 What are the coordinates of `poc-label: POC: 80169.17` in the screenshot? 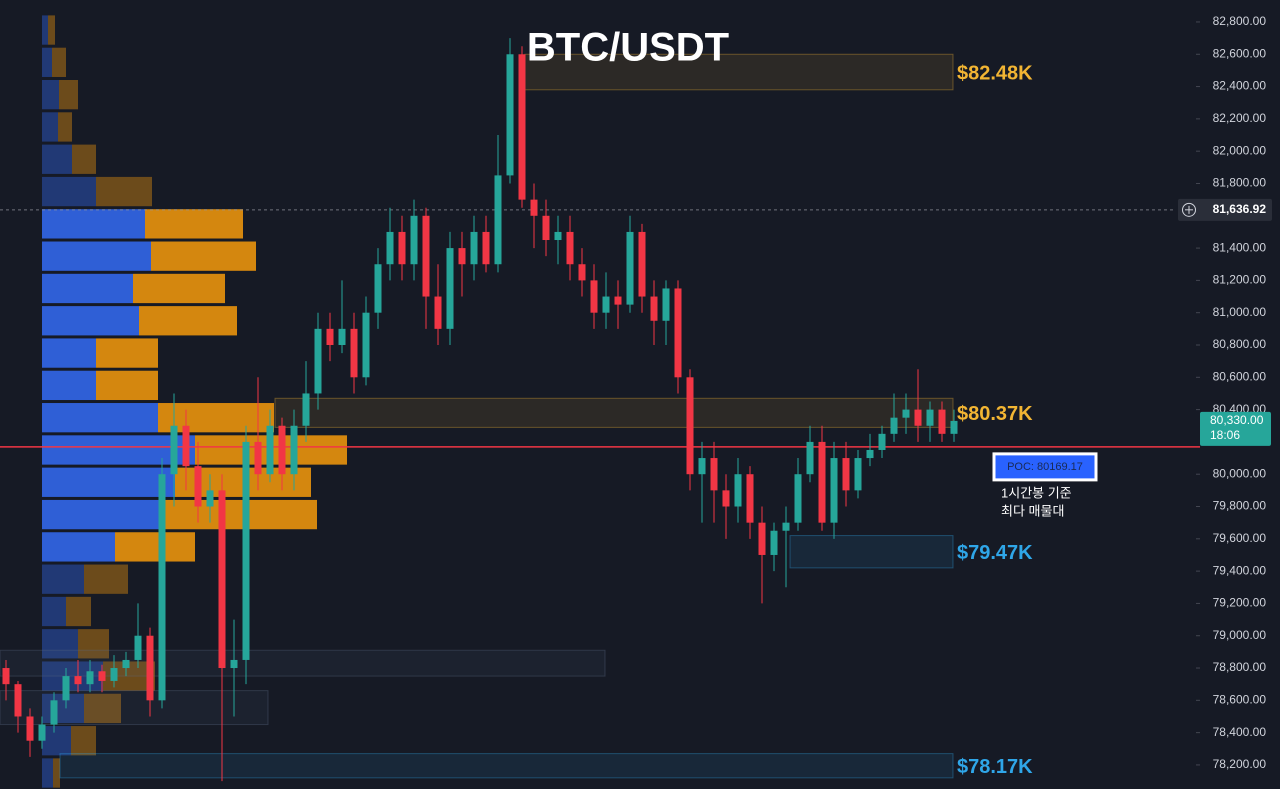 It's located at (1045, 467).